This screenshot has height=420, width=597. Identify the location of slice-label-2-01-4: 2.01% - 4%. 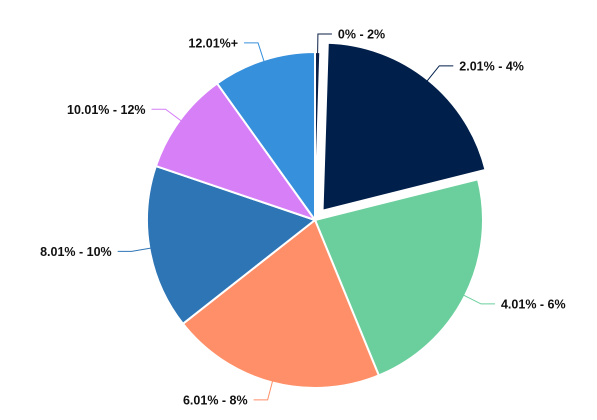
(491, 66).